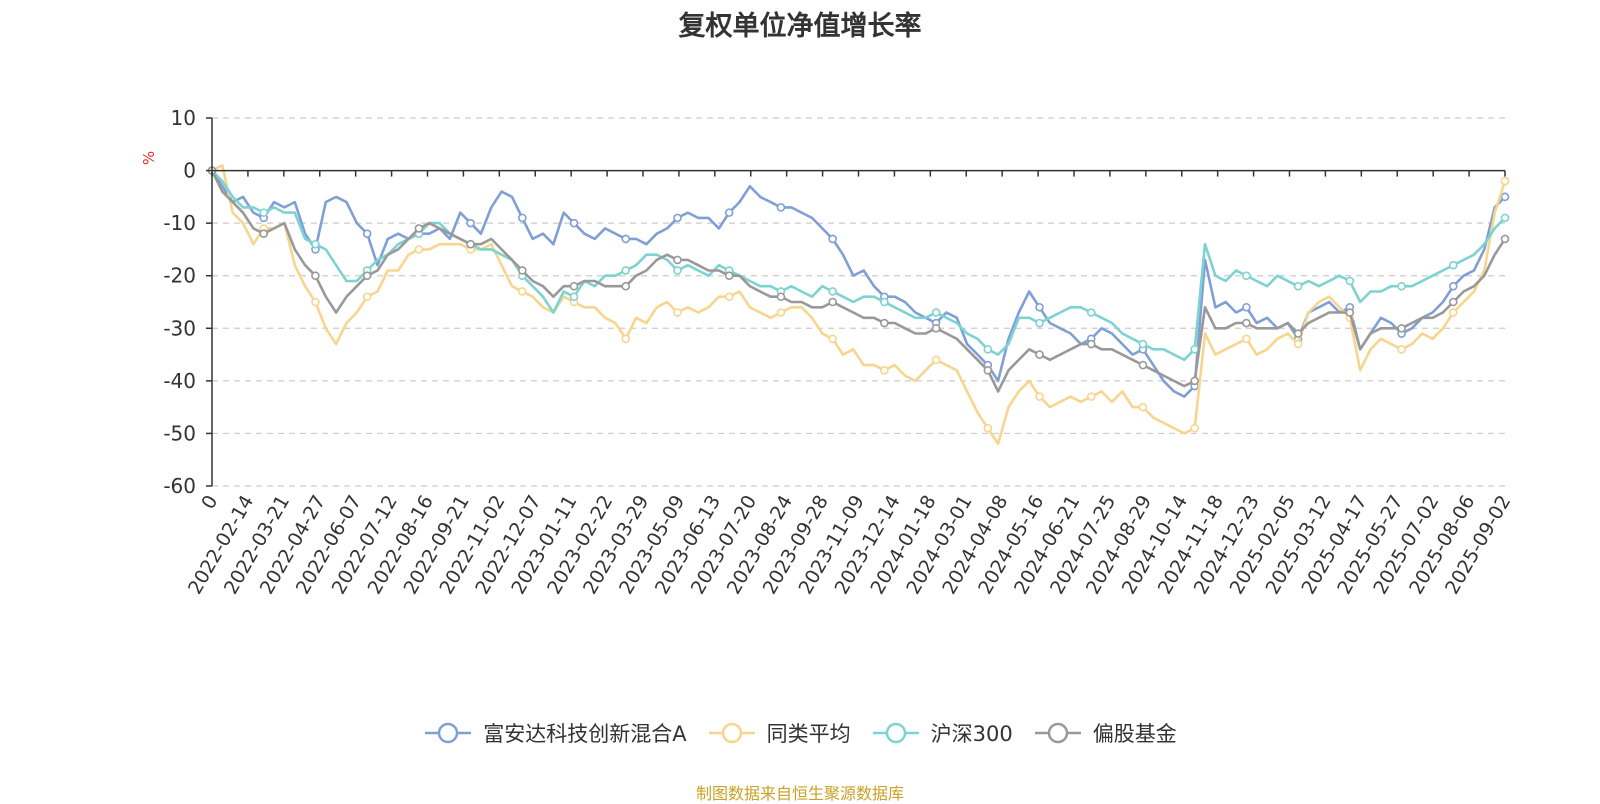 The width and height of the screenshot is (1600, 804). I want to click on chart-title: 复权单位净值增长率, so click(800, 26).